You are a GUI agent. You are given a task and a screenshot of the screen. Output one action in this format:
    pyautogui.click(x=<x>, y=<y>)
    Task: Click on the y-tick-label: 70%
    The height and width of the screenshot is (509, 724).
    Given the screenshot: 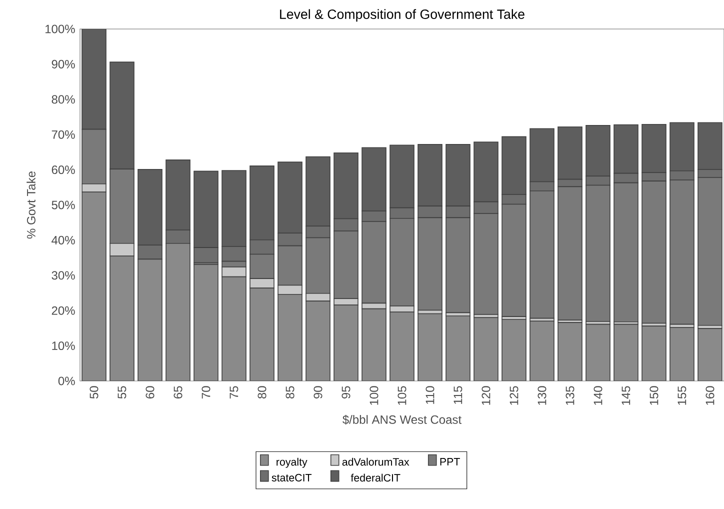 What is the action you would take?
    pyautogui.click(x=63, y=134)
    